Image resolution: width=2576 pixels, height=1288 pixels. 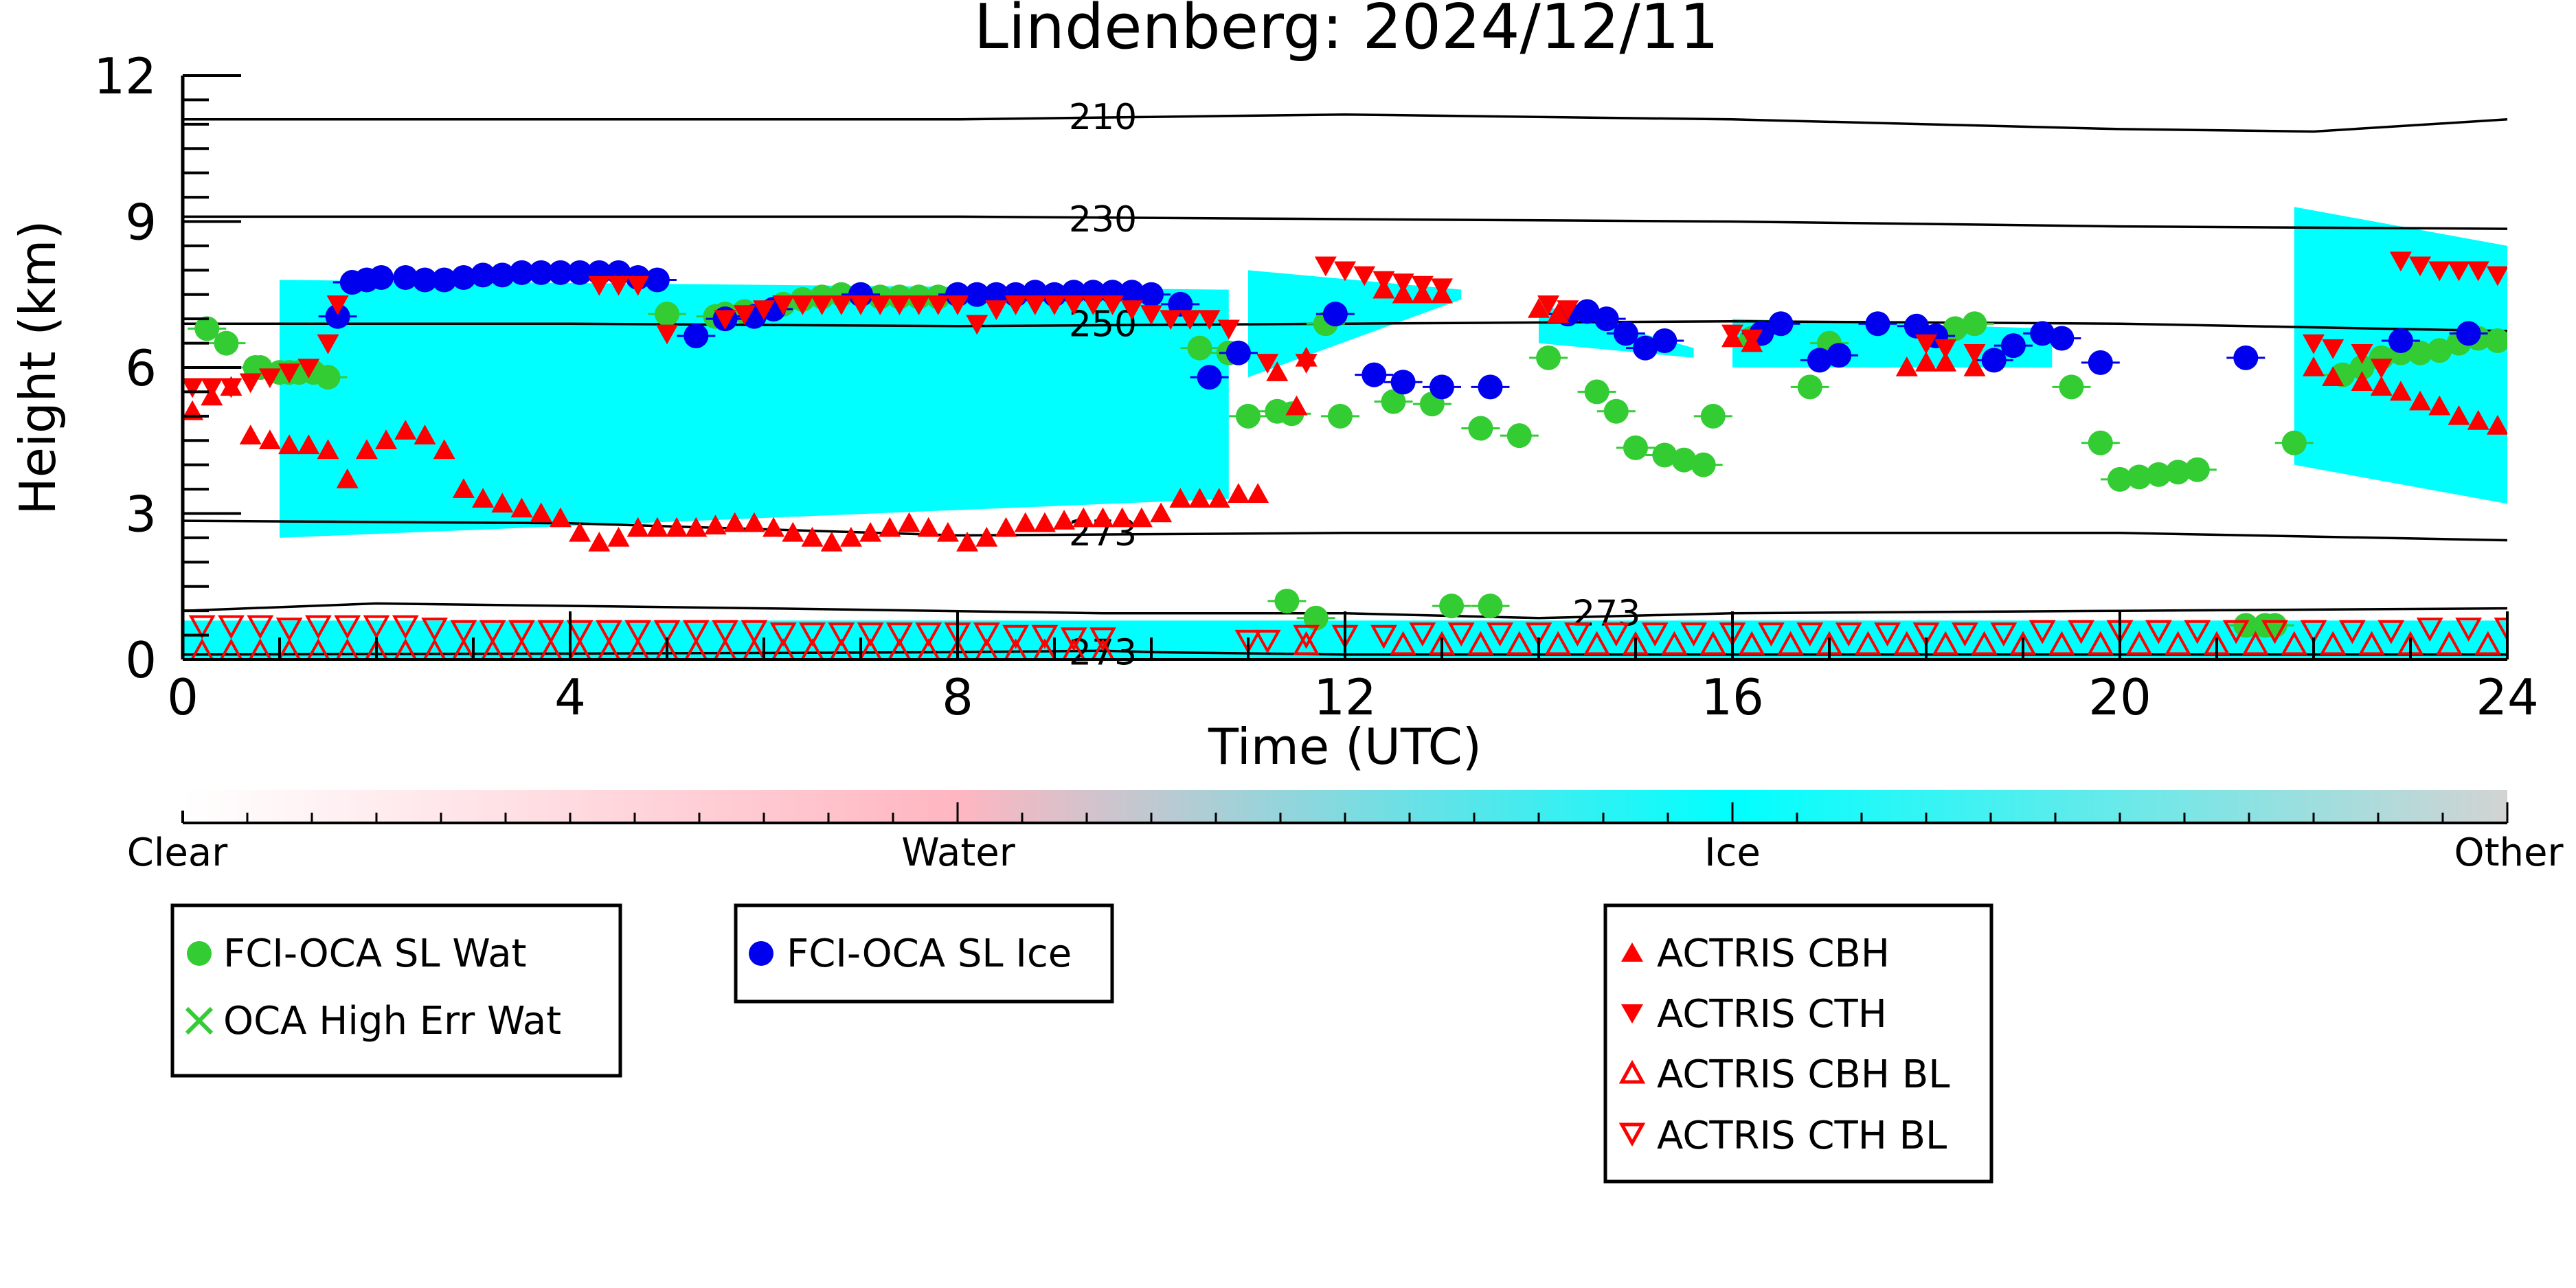 What do you see at coordinates (1103, 219) in the screenshot?
I see `isotherm-label: 230` at bounding box center [1103, 219].